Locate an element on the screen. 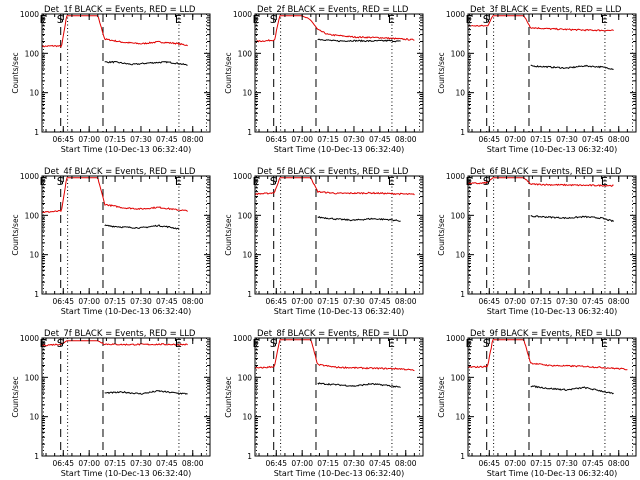 This screenshot has width=640, height=480. panel-title: Det_9f BLACK = Events, RED = LLD is located at coordinates (546, 334).